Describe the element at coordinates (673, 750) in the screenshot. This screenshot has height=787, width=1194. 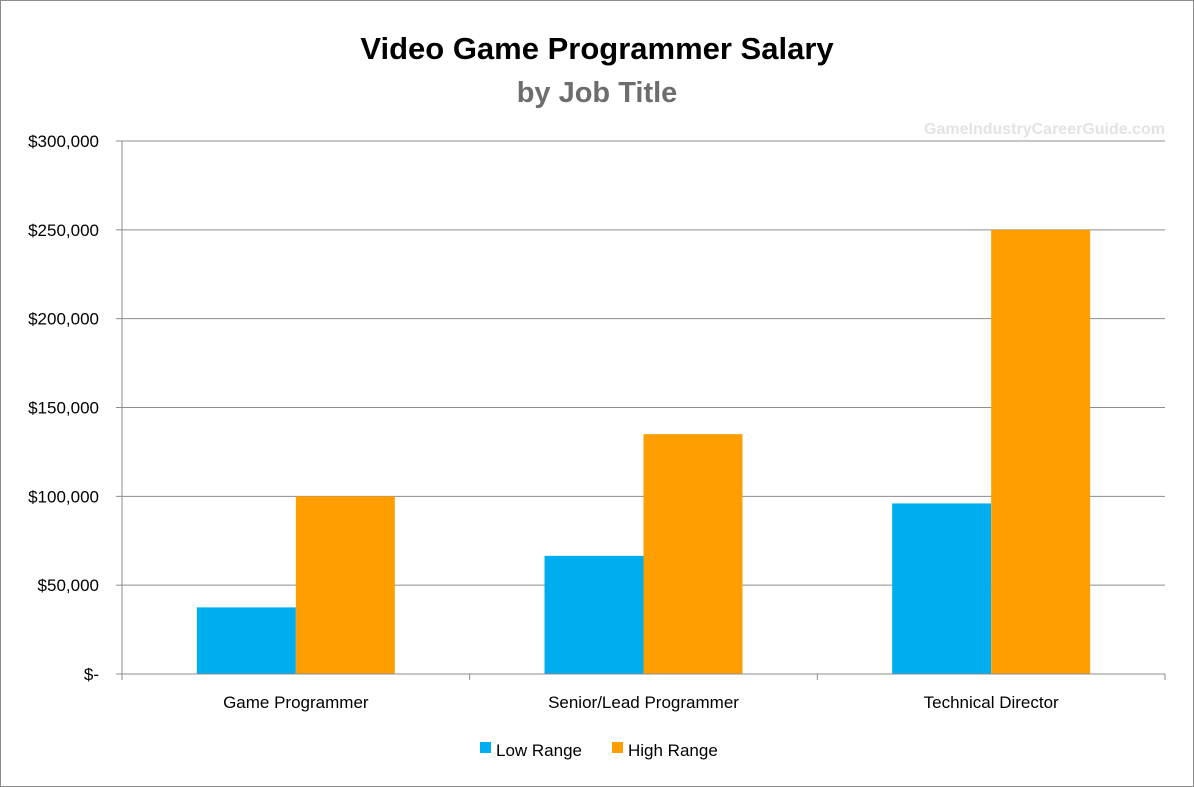
I see `legend-label-1: High Range` at that location.